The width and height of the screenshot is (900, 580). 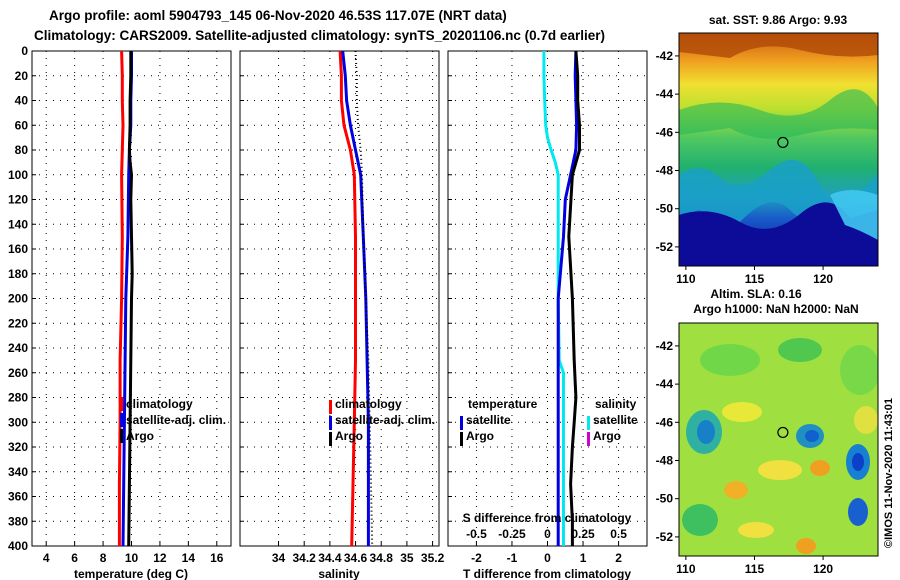 I want to click on depth-tick-label: 360, so click(x=18, y=497).